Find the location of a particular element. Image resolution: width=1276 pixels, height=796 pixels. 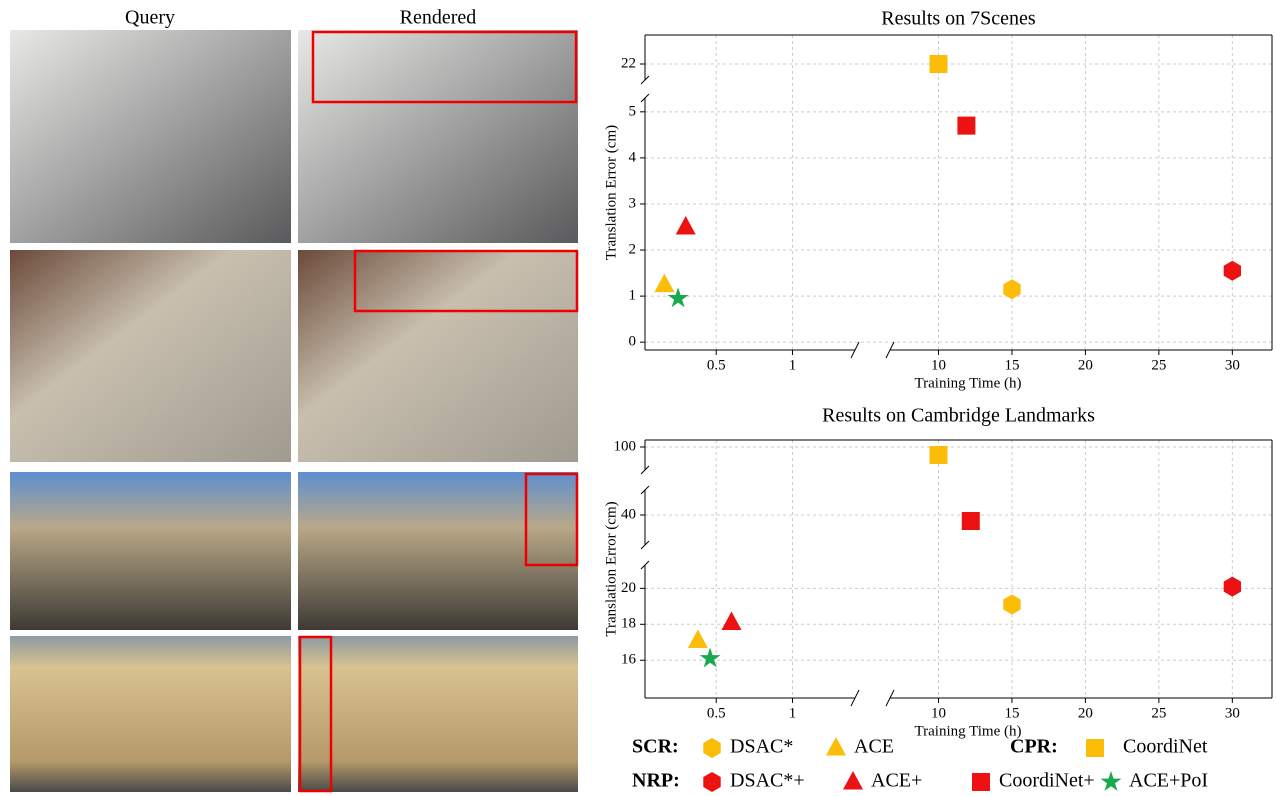

legend-label: ACE is located at coordinates (874, 747).